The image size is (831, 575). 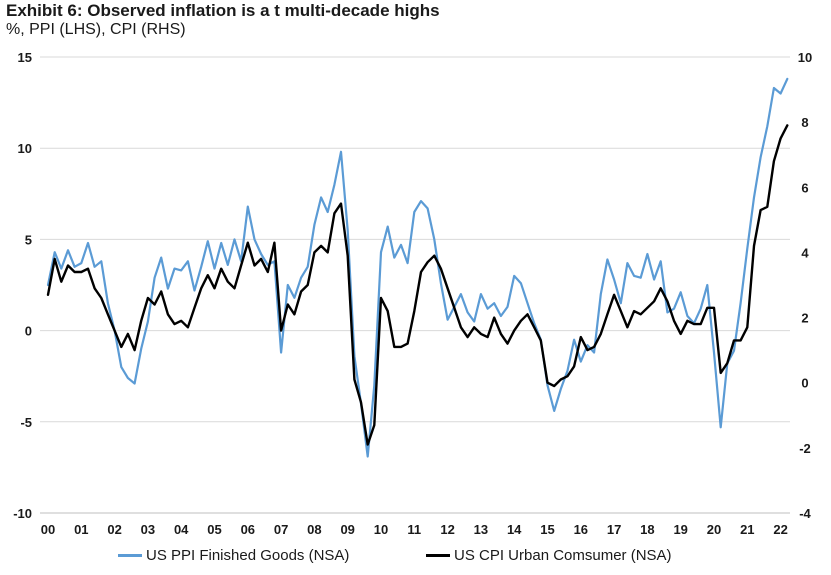 I want to click on y-right-tick-label: -2, so click(x=805, y=448).